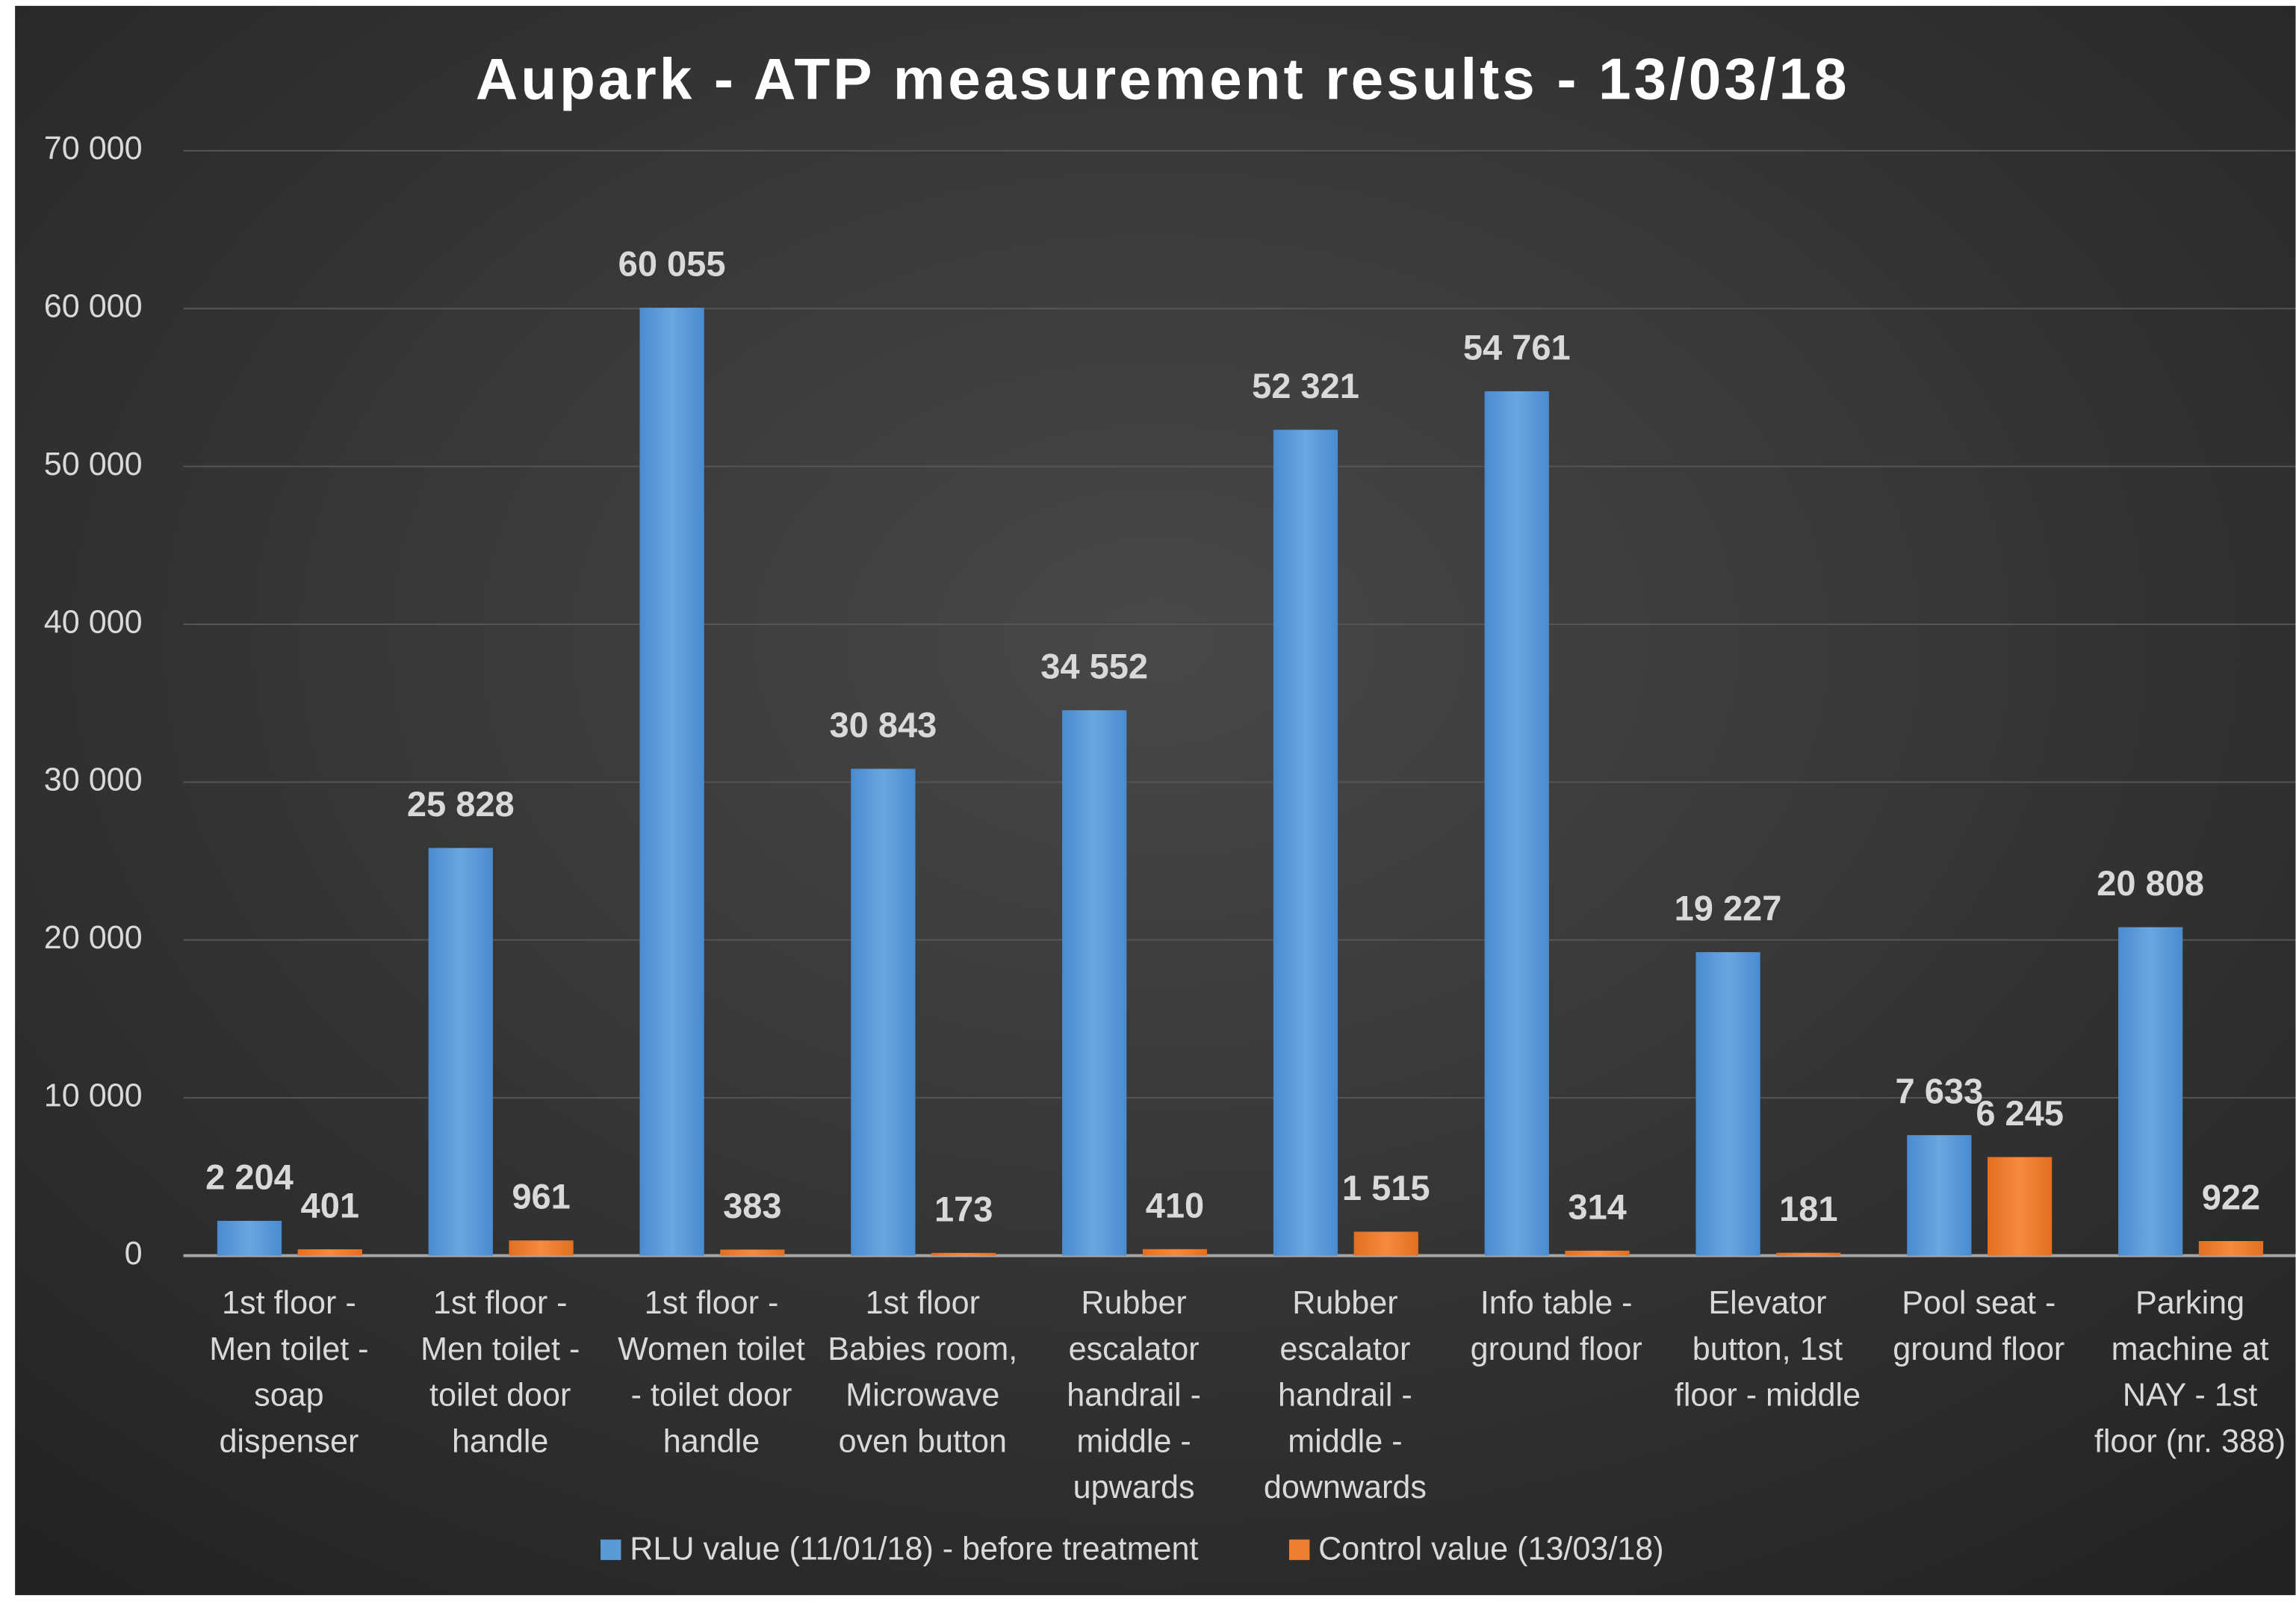 This screenshot has width=2296, height=1601. Describe the element at coordinates (752, 1205) in the screenshot. I see `data-label: 383` at that location.